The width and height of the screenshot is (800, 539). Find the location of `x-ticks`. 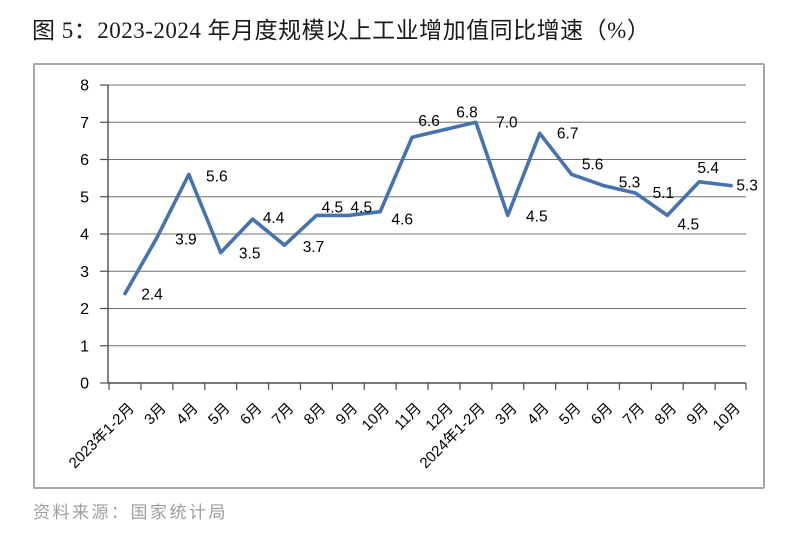

x-ticks is located at coordinates (427, 386).